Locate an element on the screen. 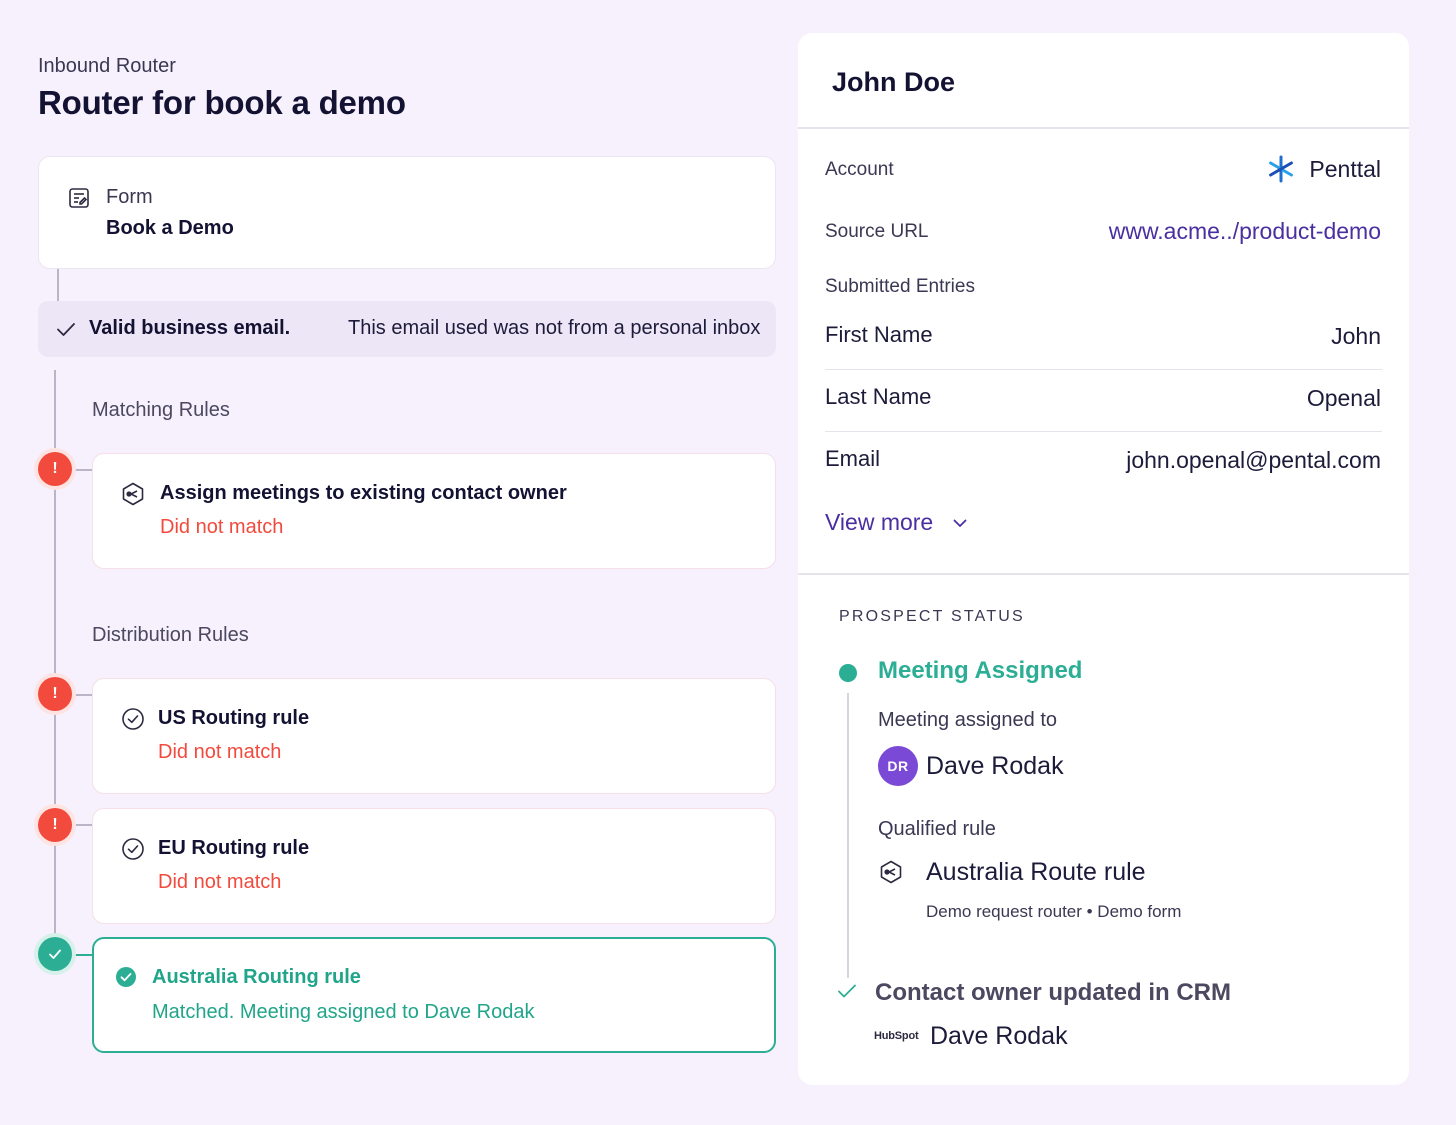  qualified-rule-label: Qualified rule is located at coordinates (937, 829).